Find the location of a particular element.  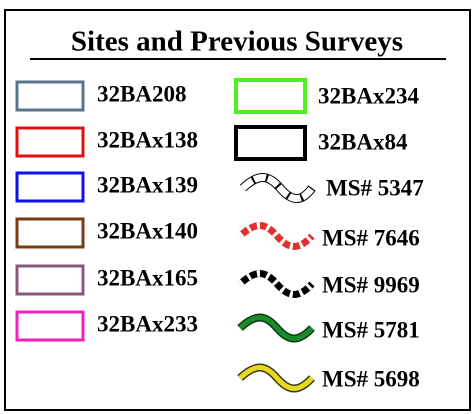

site-label: 32BAx84 is located at coordinates (363, 141).